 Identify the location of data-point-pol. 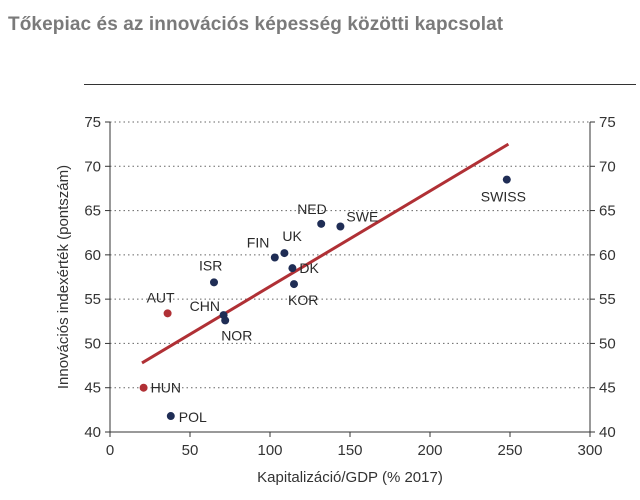
(170, 416).